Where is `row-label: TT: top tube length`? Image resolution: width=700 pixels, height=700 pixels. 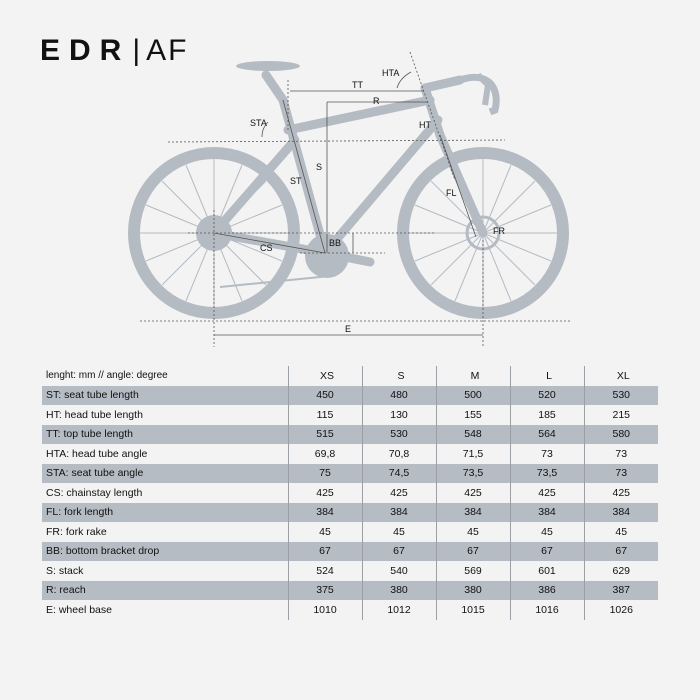
row-label: TT: top tube length is located at coordinates (165, 434).